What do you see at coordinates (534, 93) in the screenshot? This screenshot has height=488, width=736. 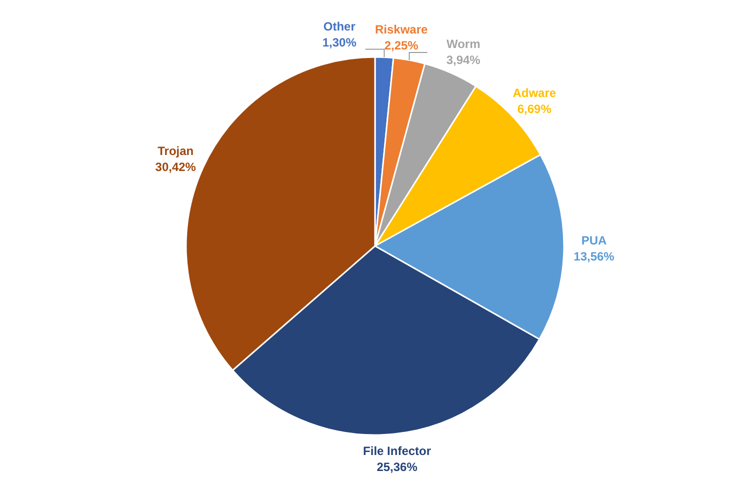 I see `slice-label: Adware` at bounding box center [534, 93].